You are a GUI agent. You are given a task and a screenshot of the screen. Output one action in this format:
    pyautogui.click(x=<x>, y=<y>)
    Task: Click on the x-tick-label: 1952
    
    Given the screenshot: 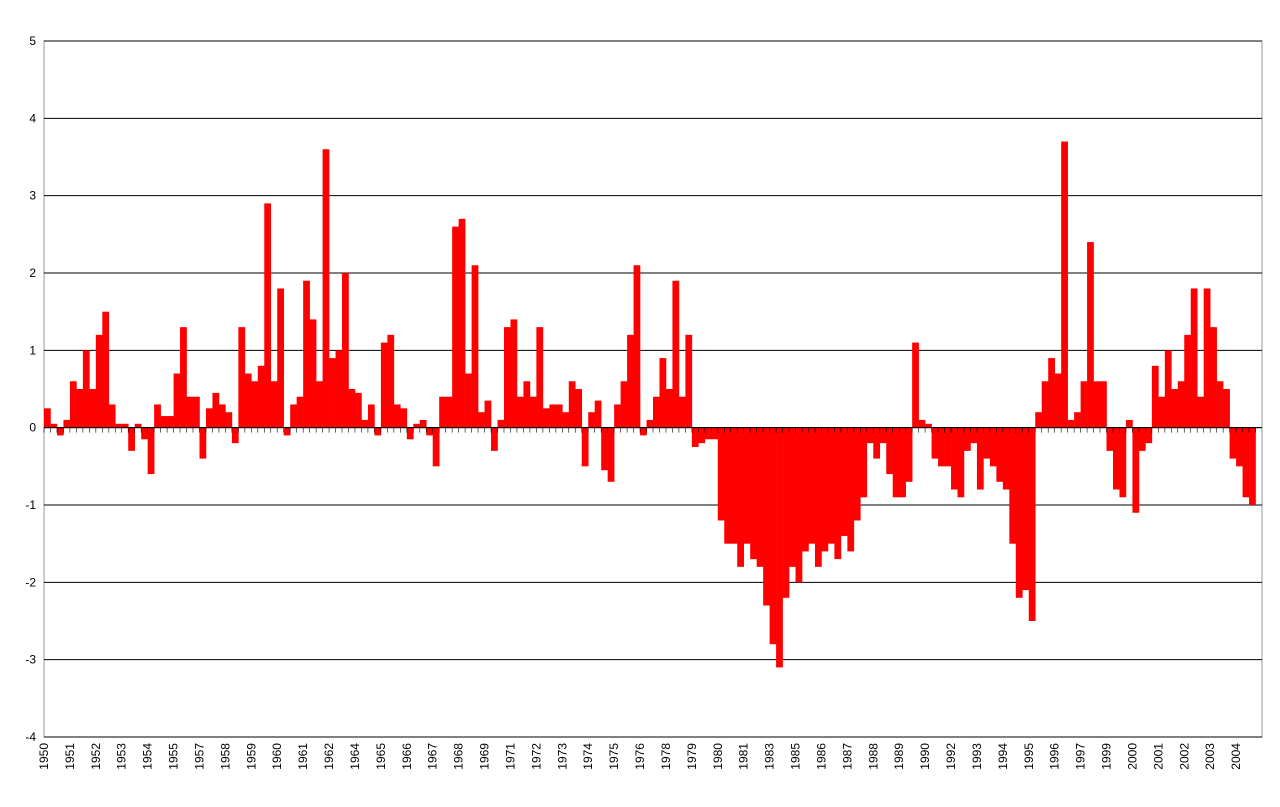 What is the action you would take?
    pyautogui.click(x=96, y=756)
    